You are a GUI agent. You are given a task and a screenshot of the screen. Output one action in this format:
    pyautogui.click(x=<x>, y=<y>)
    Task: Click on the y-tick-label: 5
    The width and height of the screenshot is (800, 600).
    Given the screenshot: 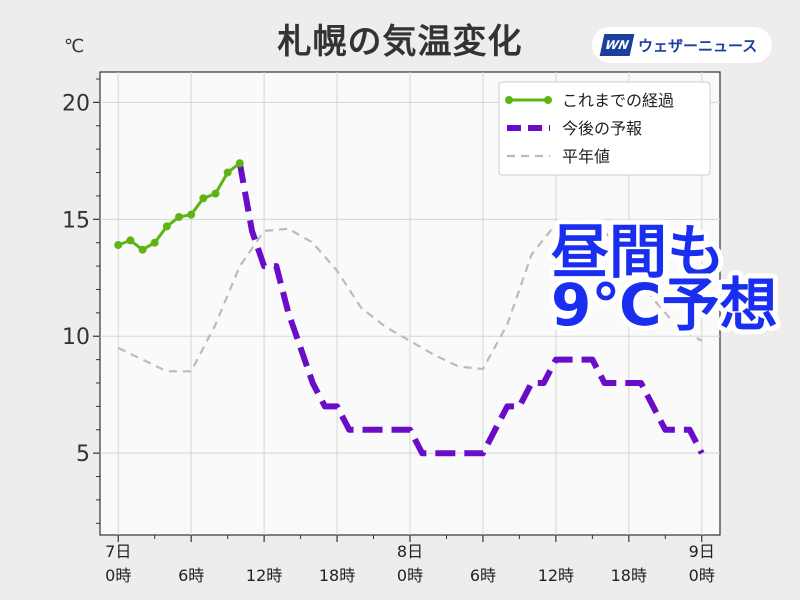 What is the action you would take?
    pyautogui.click(x=83, y=454)
    